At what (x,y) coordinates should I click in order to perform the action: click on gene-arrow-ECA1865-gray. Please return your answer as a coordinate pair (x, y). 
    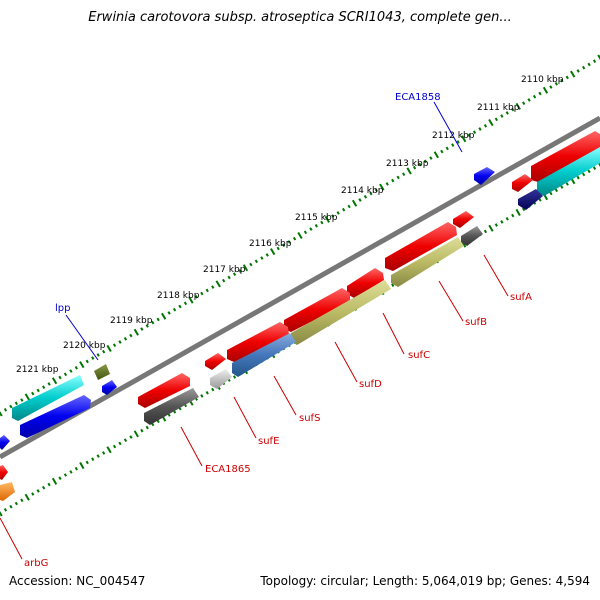
    Looking at the image, I should click on (171, 406).